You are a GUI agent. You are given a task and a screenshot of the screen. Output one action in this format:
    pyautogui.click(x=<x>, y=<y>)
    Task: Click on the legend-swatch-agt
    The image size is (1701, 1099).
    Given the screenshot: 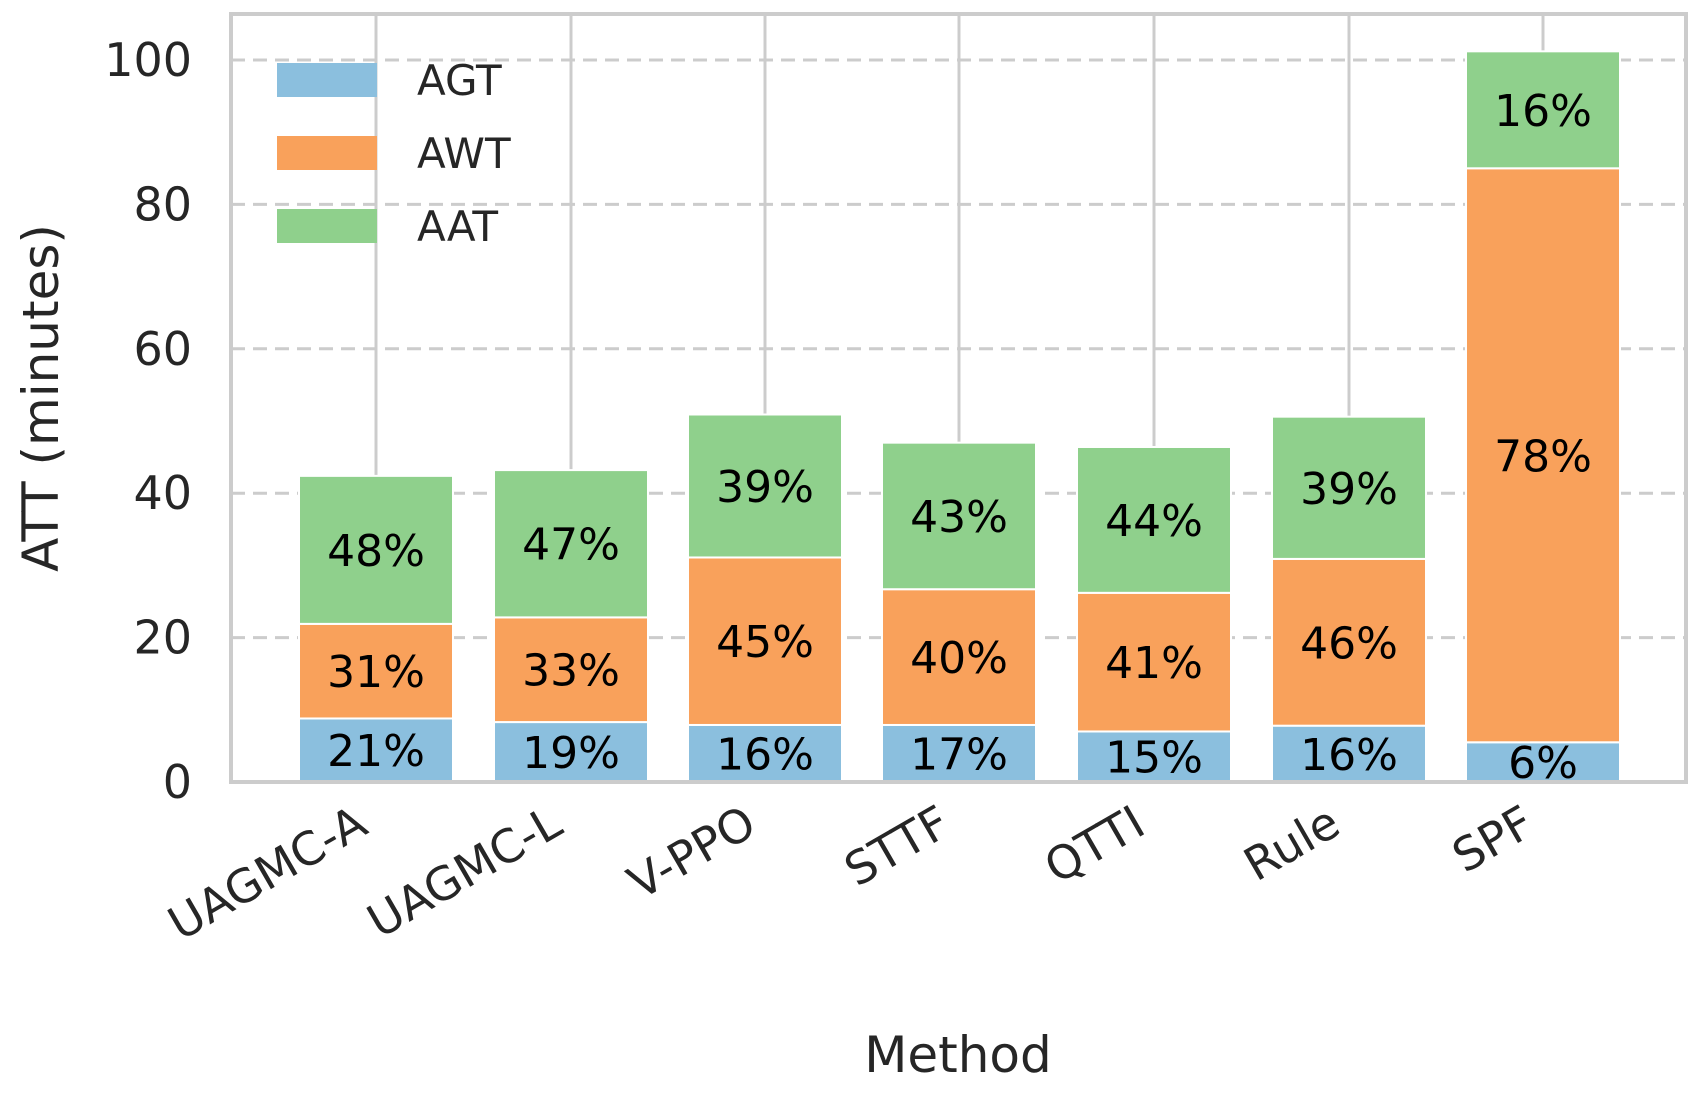 What is the action you would take?
    pyautogui.click(x=327, y=80)
    